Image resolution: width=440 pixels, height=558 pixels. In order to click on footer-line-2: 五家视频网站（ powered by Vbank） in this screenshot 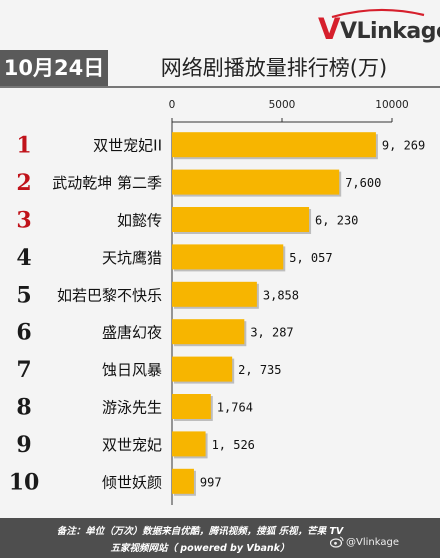, I will do `click(200, 548)`.